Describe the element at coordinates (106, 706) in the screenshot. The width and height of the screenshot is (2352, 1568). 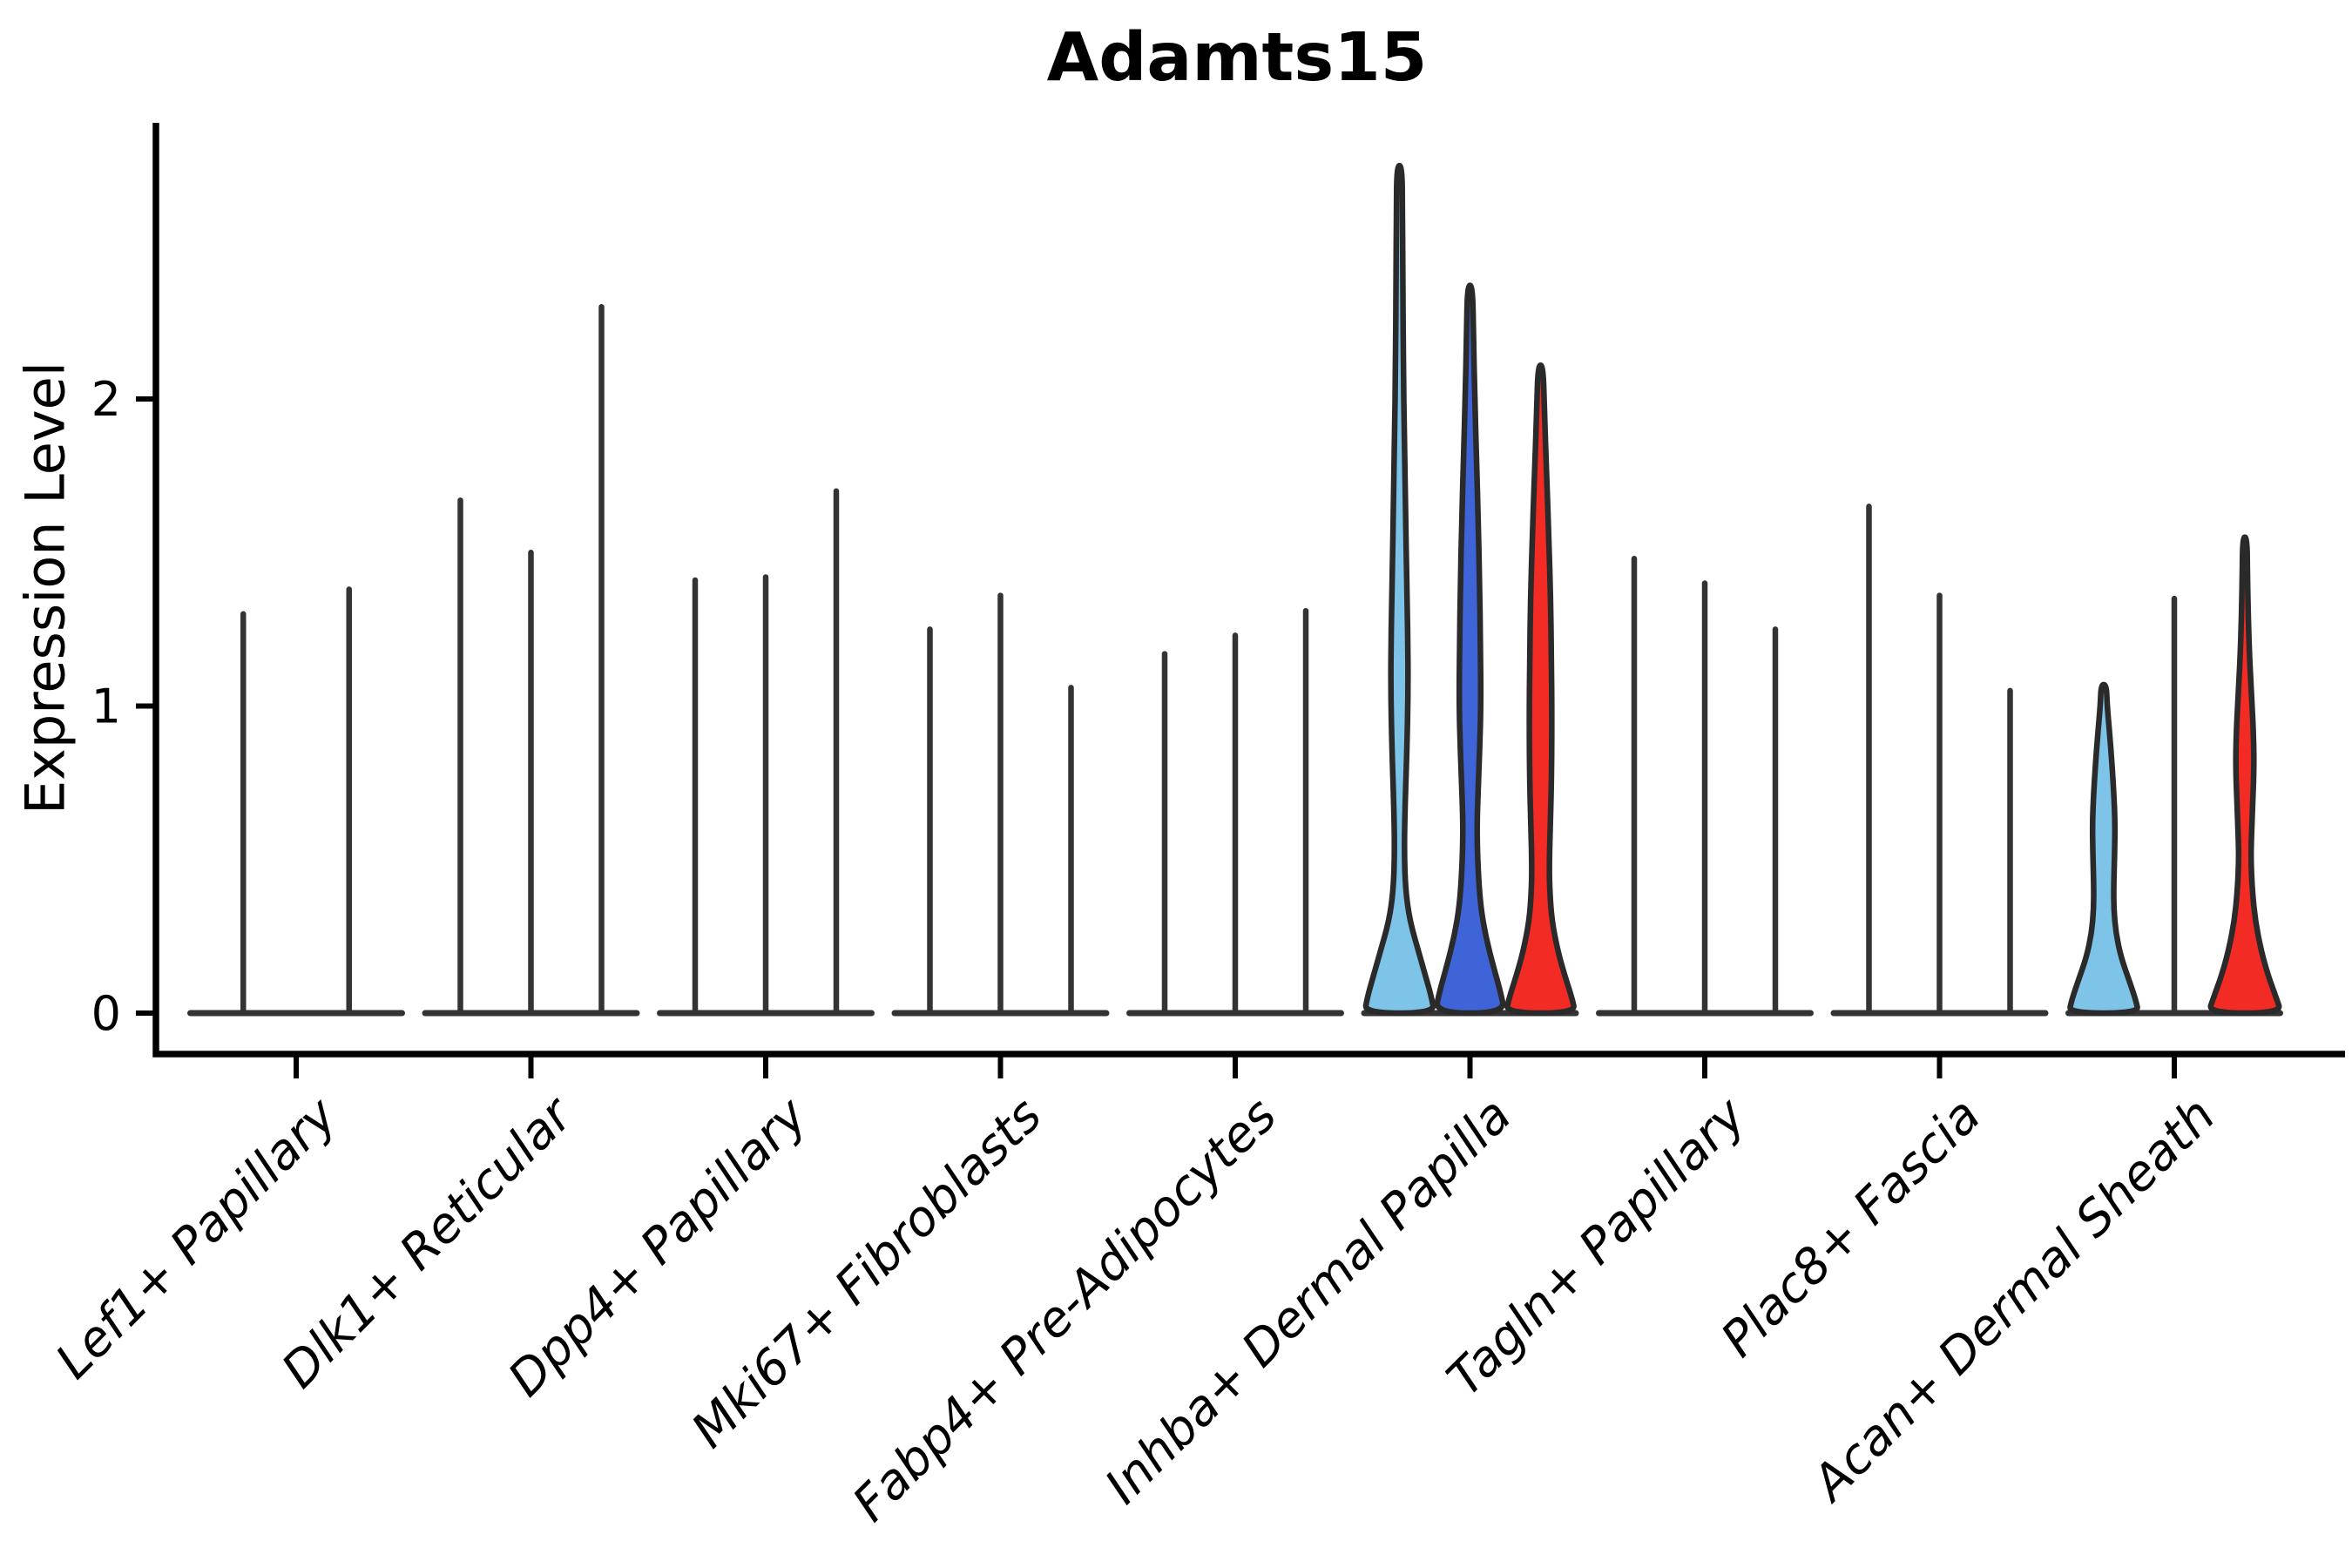
I see `y-tick-label: 1` at that location.